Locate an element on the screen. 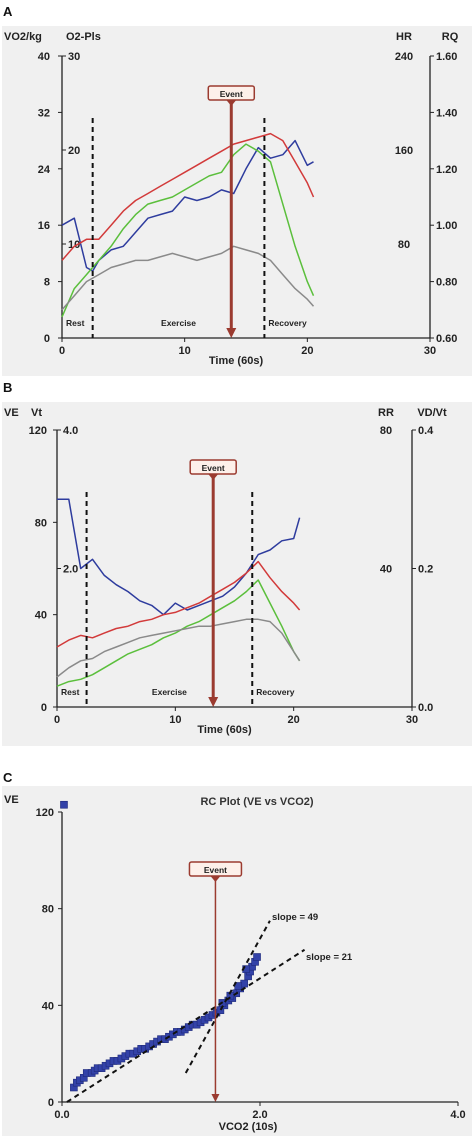 Image resolution: width=474 pixels, height=1138 pixels. panel-a-left2-tick-label: 20 is located at coordinates (74, 151).